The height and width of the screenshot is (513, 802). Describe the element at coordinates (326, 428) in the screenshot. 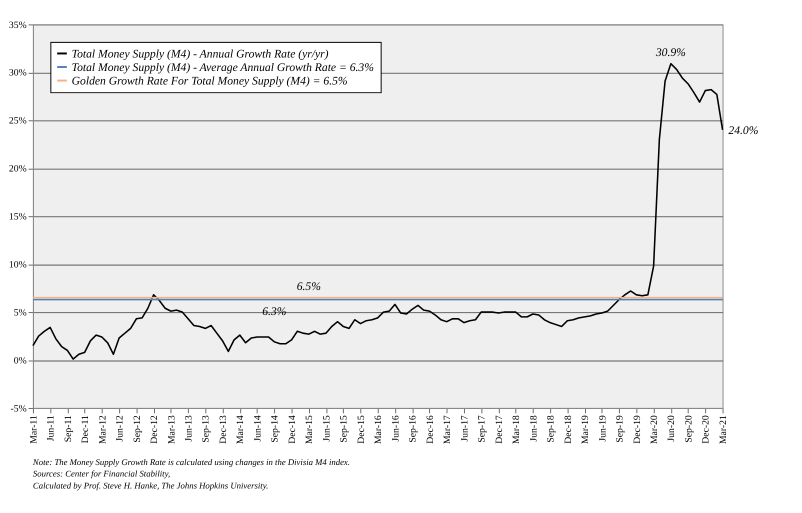

I see `x-tick-label: Jun-15` at that location.